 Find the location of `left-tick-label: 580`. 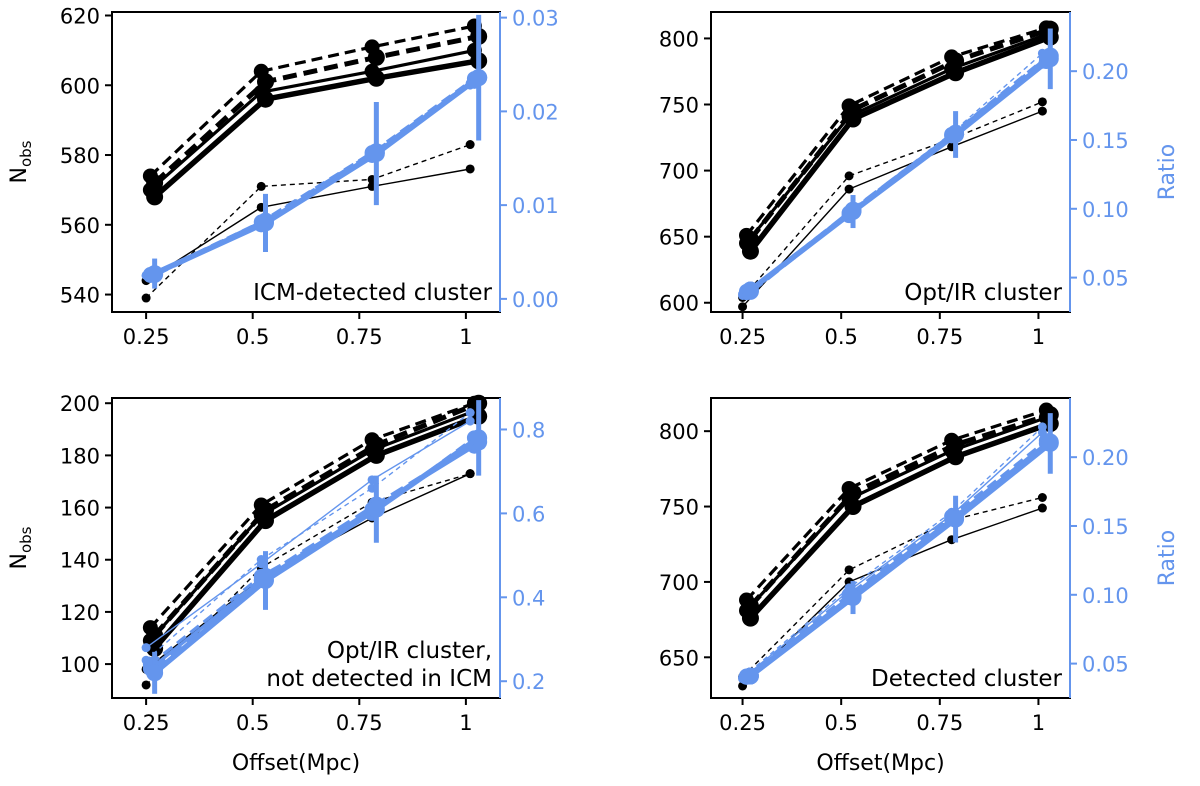

left-tick-label: 580 is located at coordinates (80, 156).